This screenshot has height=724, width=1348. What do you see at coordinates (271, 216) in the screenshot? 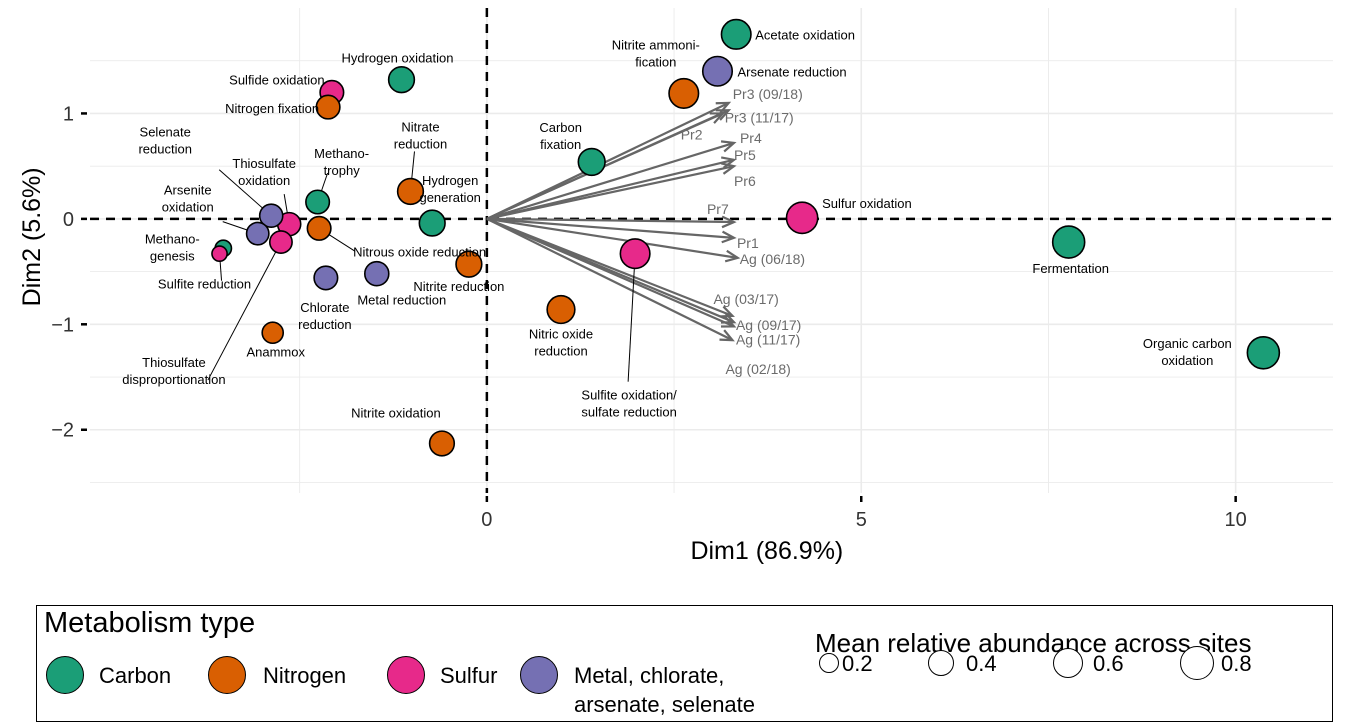
I see `point-selenate-reduction` at bounding box center [271, 216].